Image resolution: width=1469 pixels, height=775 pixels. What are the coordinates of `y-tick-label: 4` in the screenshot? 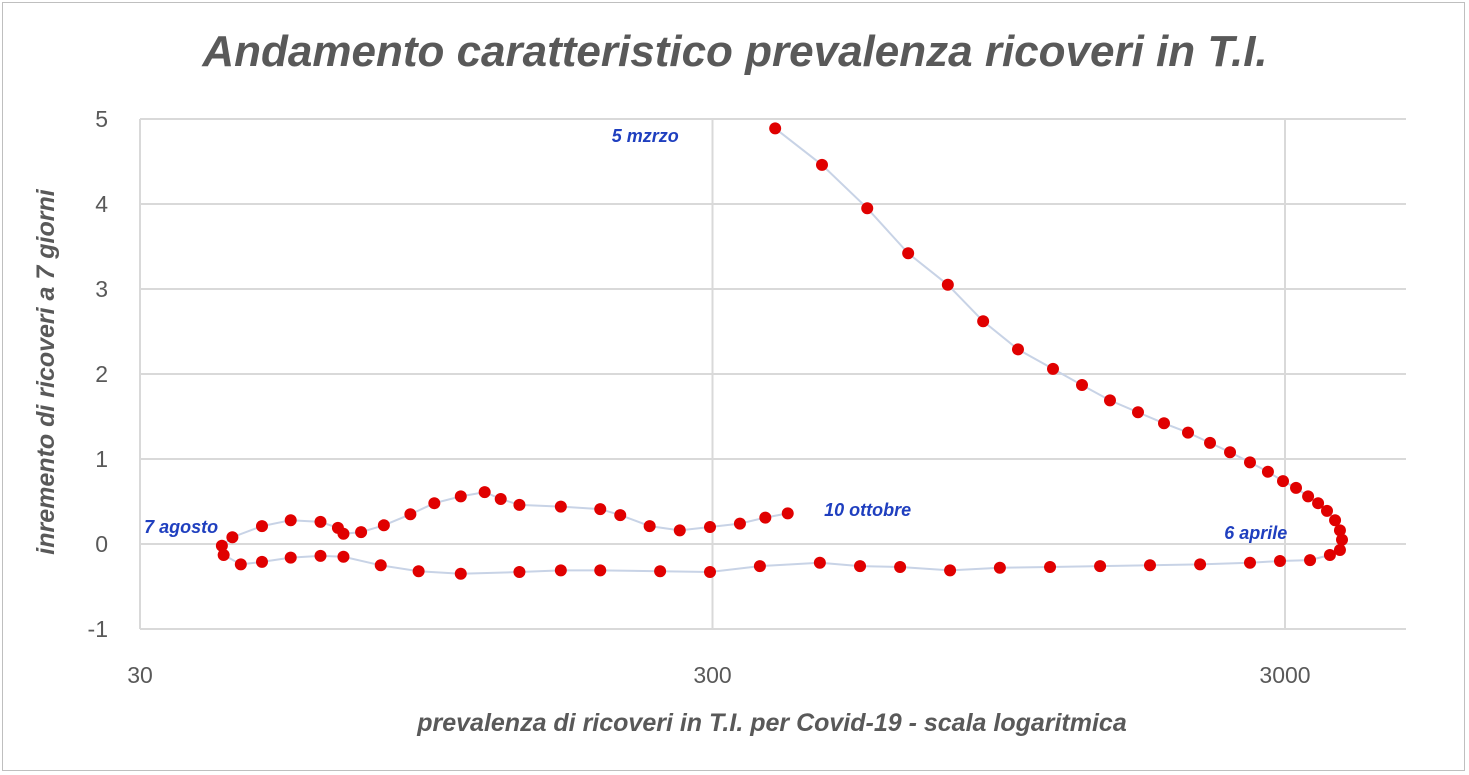 It's located at (101, 204).